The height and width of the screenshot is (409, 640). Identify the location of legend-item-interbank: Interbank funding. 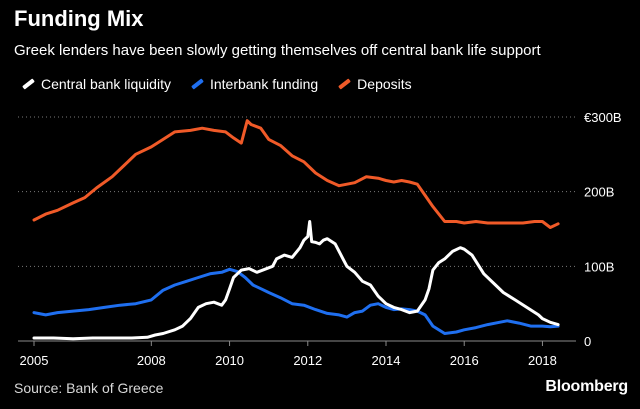
(254, 84).